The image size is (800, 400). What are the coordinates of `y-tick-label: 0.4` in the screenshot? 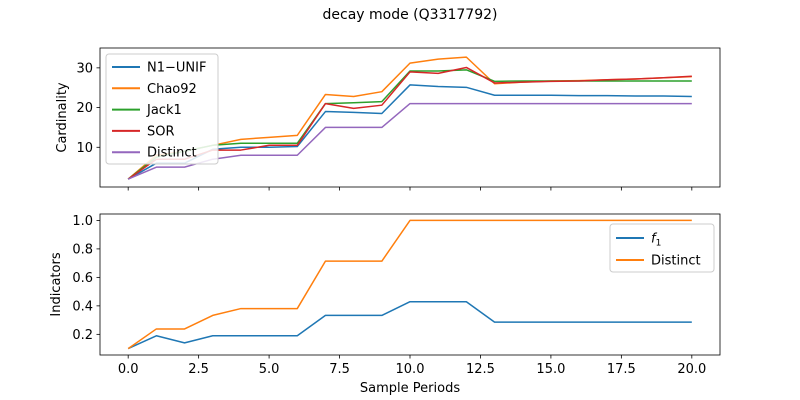 It's located at (82, 306).